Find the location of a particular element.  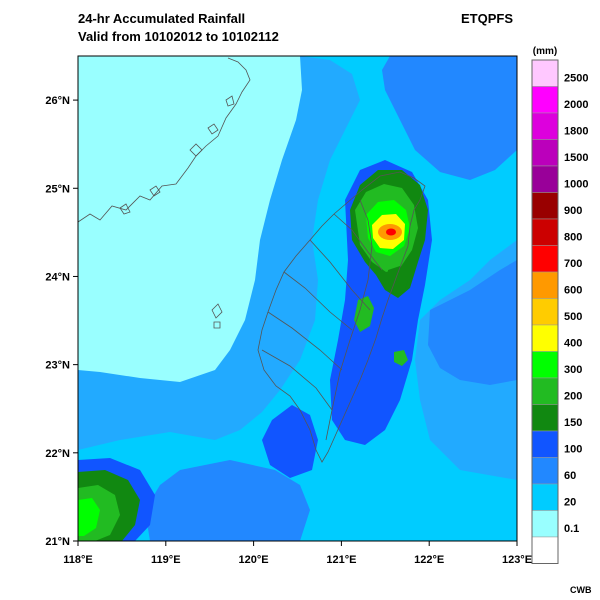

legend-label: 0.1 is located at coordinates (571, 529).